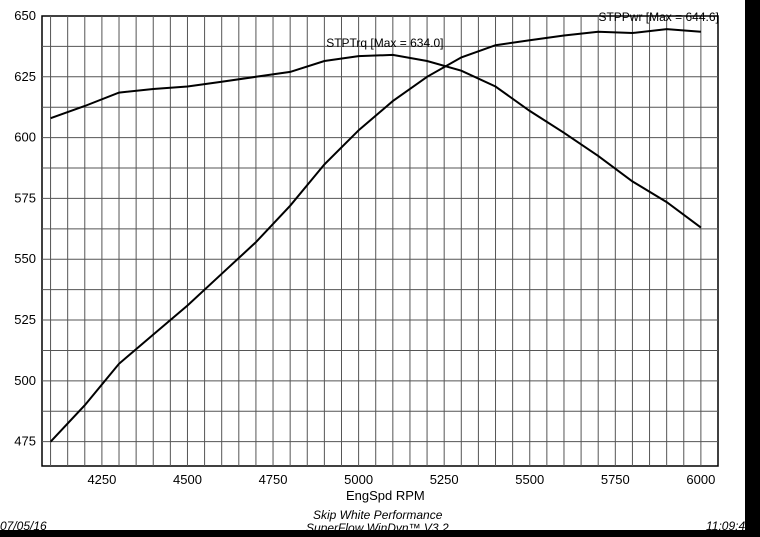 This screenshot has width=760, height=537. What do you see at coordinates (384, 43) in the screenshot?
I see `annotation-stptrq: STPTrq [Max = 634.0]` at bounding box center [384, 43].